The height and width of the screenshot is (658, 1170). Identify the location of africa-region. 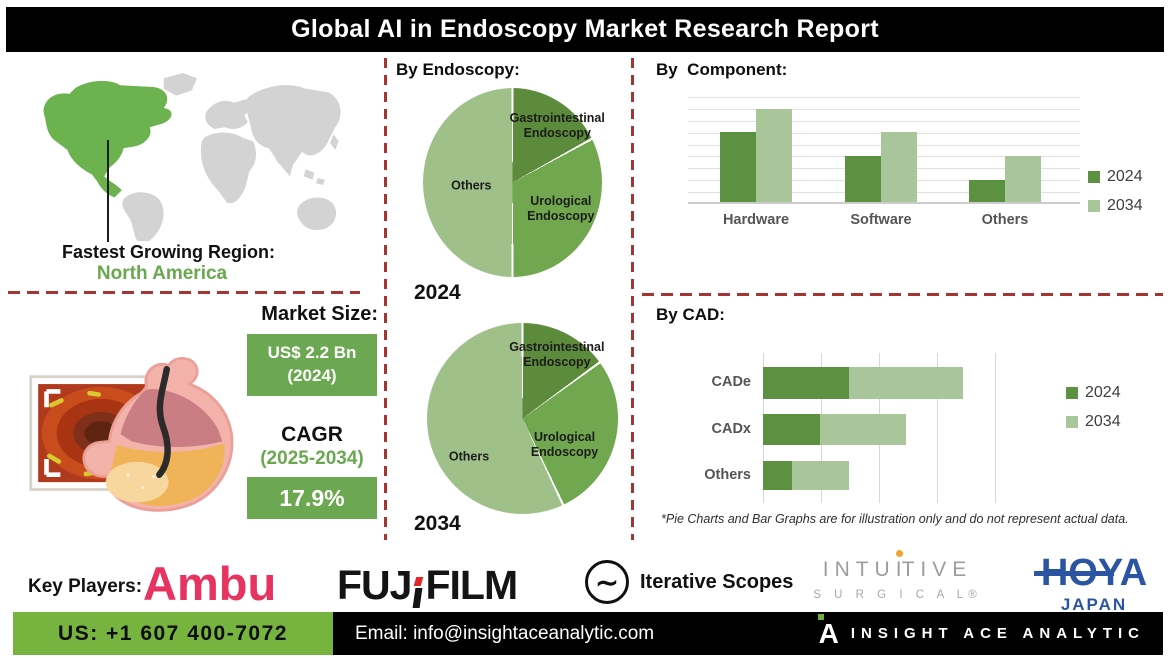
(228, 168).